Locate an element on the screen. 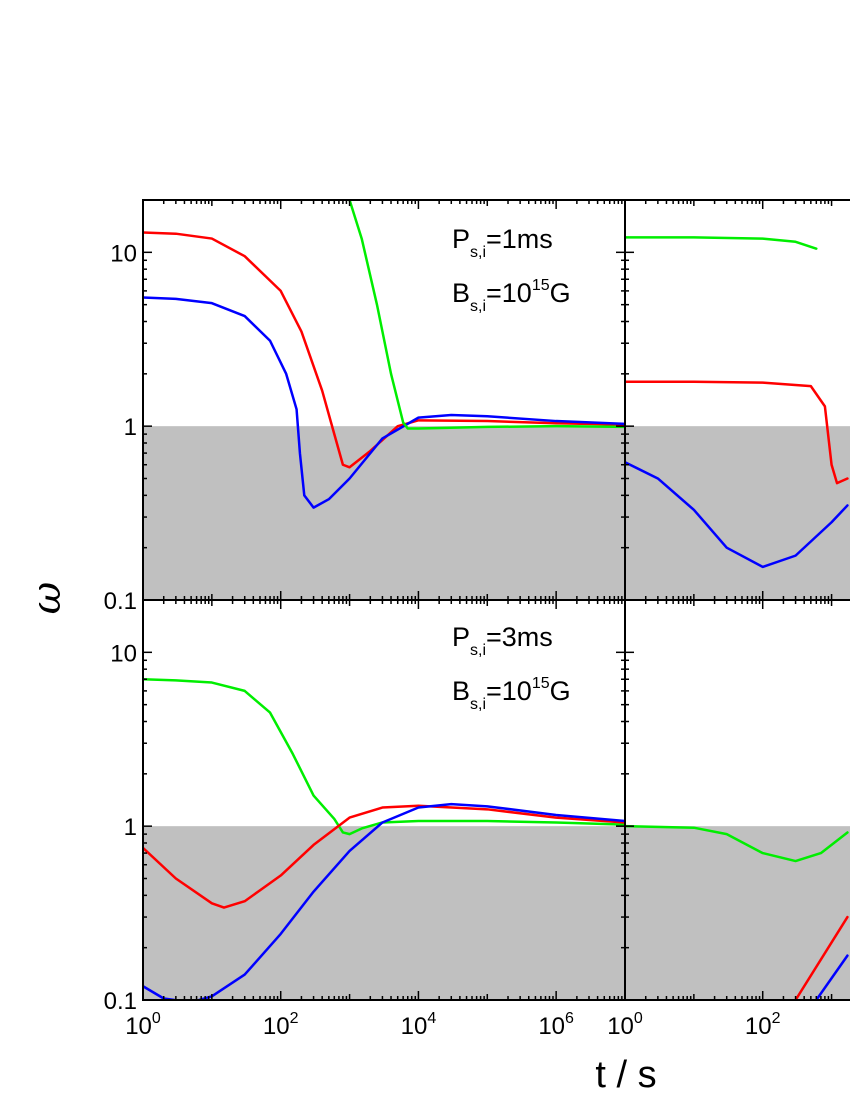 The image size is (850, 1100). panel-top-right is located at coordinates (737, 400).